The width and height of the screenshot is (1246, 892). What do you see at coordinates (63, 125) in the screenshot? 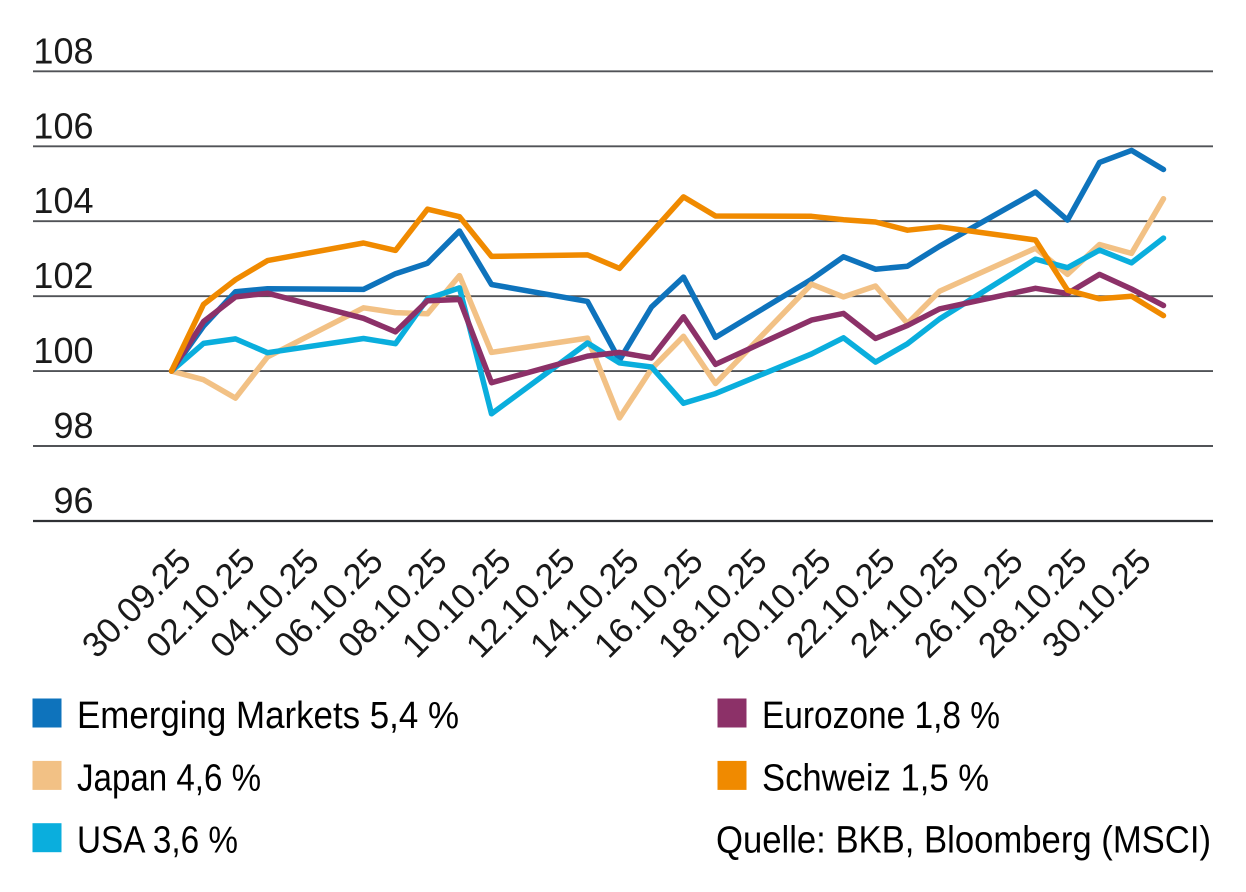
I see `svg-text: 106` at bounding box center [63, 125].